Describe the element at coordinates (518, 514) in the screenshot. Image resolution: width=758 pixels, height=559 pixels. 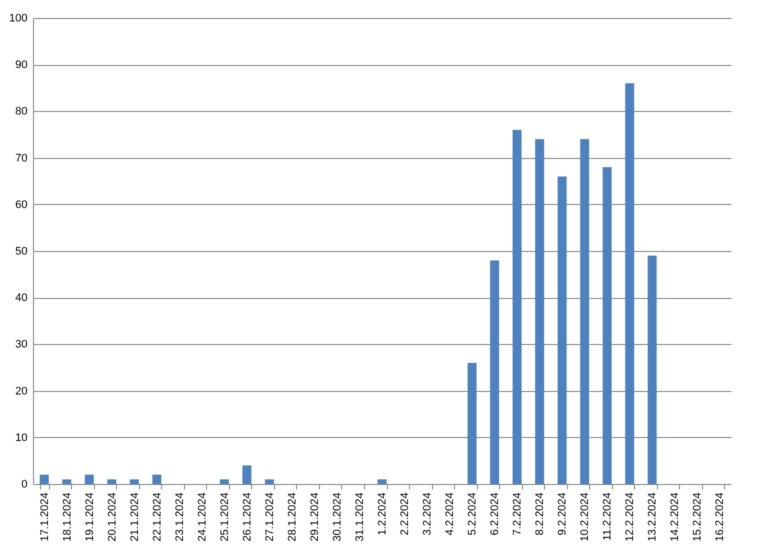
I see `x-tick-label: 7.2.2024` at that location.